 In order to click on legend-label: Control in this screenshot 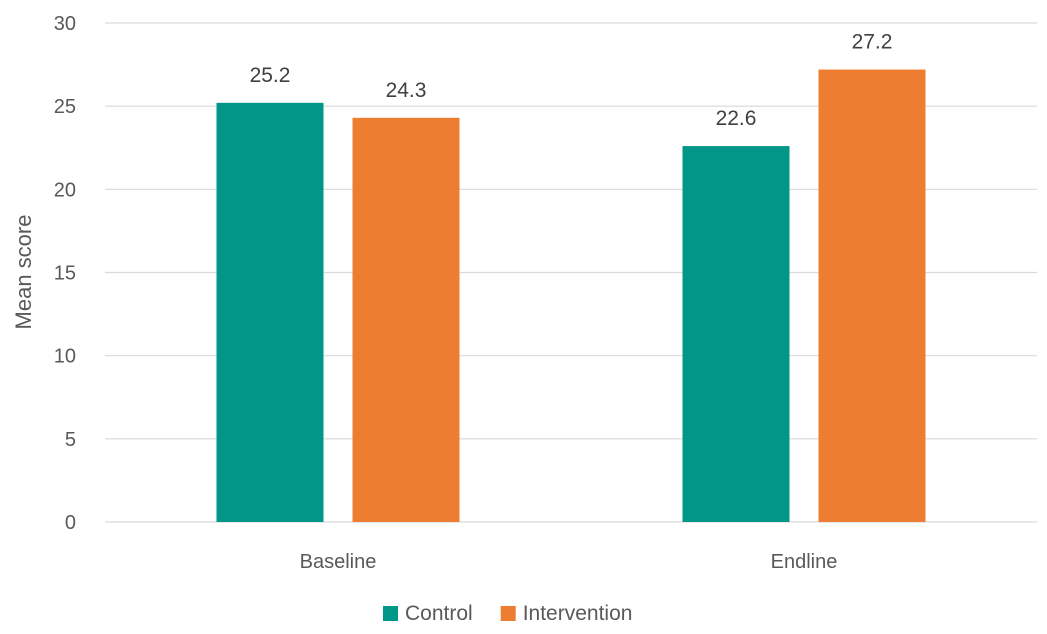, I will do `click(439, 613)`.